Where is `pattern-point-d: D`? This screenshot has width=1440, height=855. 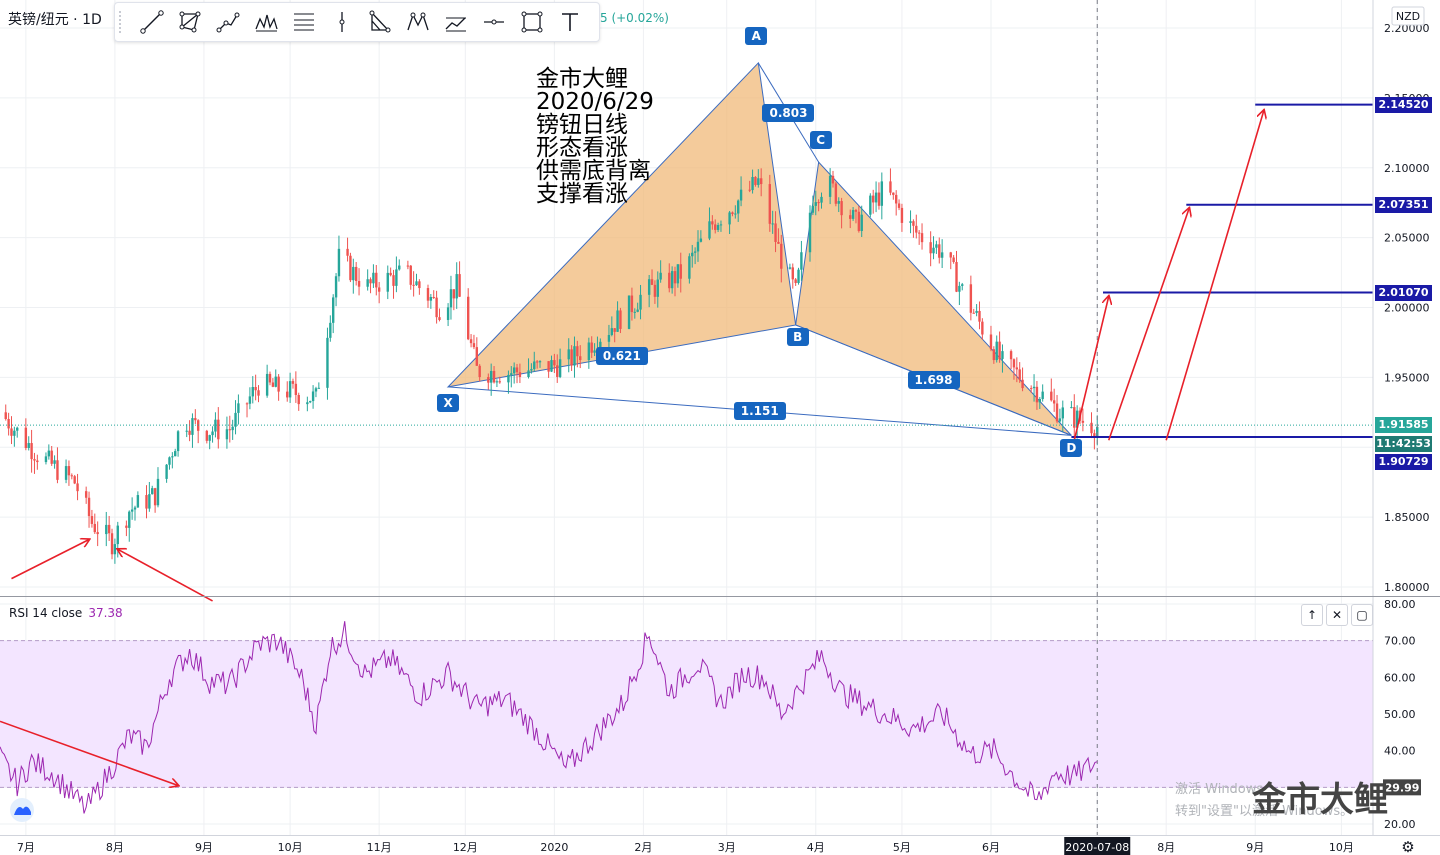
pattern-point-d: D is located at coordinates (1071, 448).